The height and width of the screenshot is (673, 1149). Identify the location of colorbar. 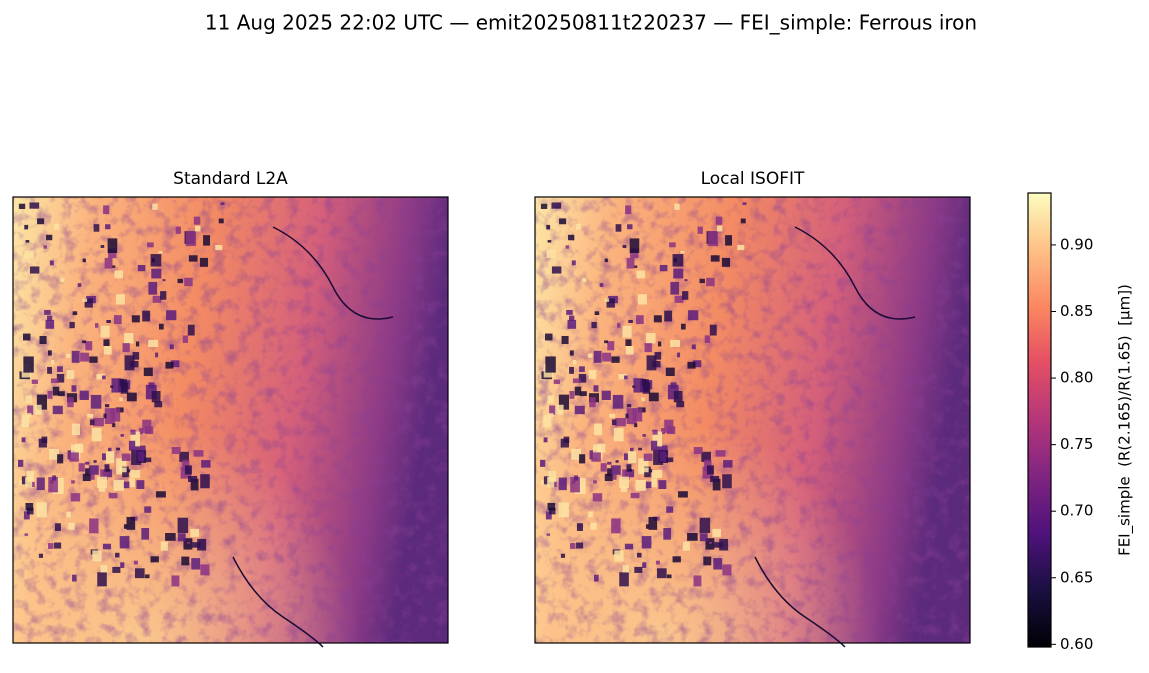
(1039, 420).